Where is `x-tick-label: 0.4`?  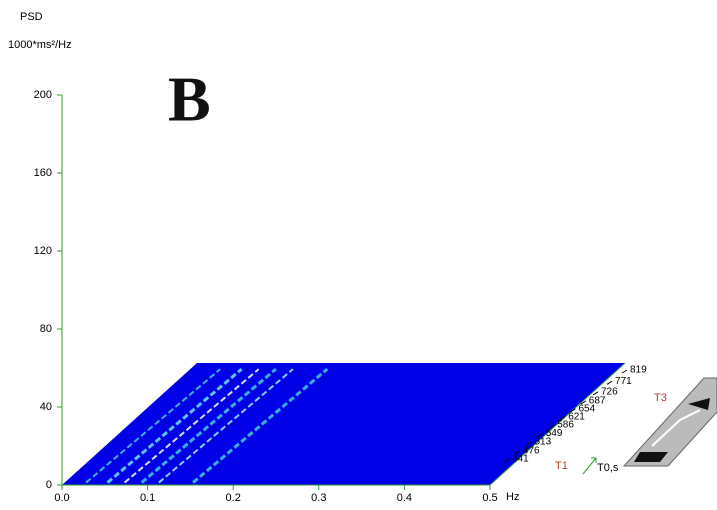 x-tick-label: 0.4 is located at coordinates (404, 498).